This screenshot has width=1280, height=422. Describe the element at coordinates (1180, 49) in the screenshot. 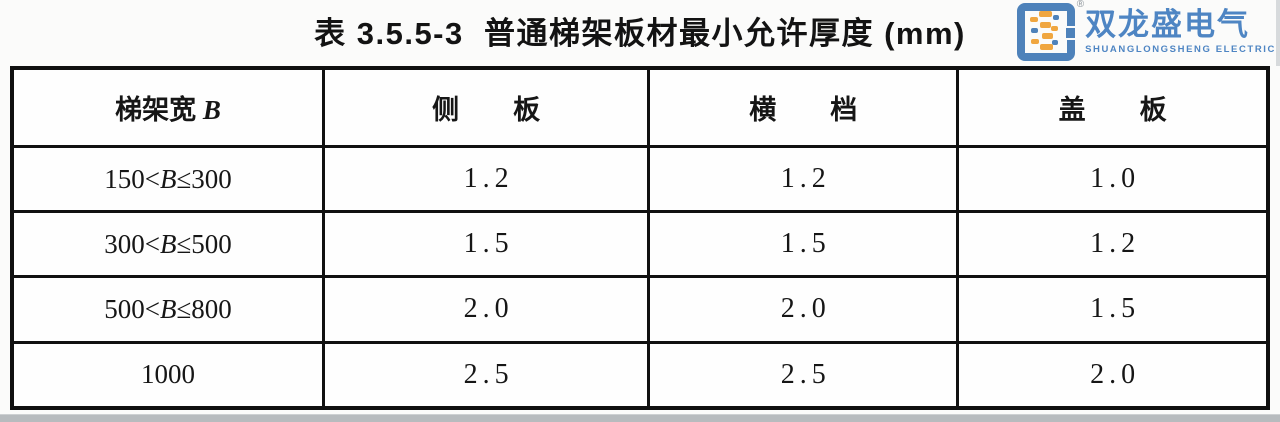

I see `logo-company-name-en: SHUANGLONGSHENG ELECTRIC` at that location.